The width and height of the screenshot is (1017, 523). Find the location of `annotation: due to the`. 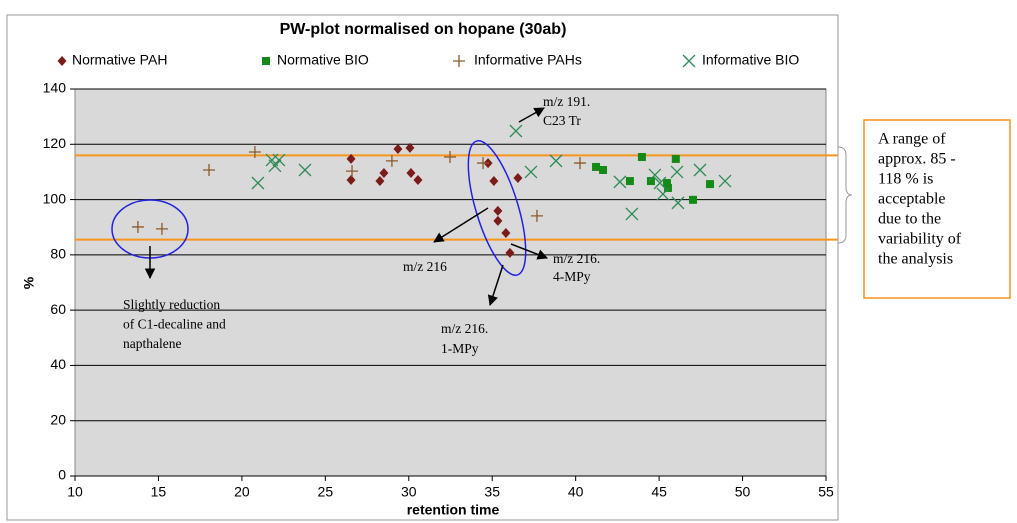

annotation: due to the is located at coordinates (909, 219).